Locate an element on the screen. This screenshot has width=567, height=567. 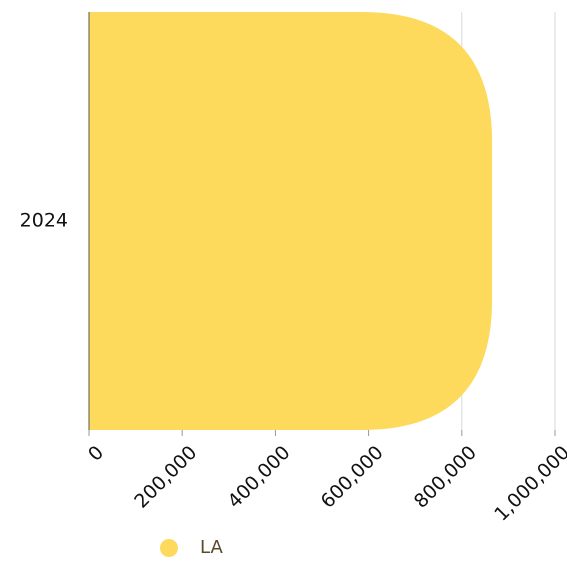
x-tick-label-3: 600,000 is located at coordinates (352, 477).